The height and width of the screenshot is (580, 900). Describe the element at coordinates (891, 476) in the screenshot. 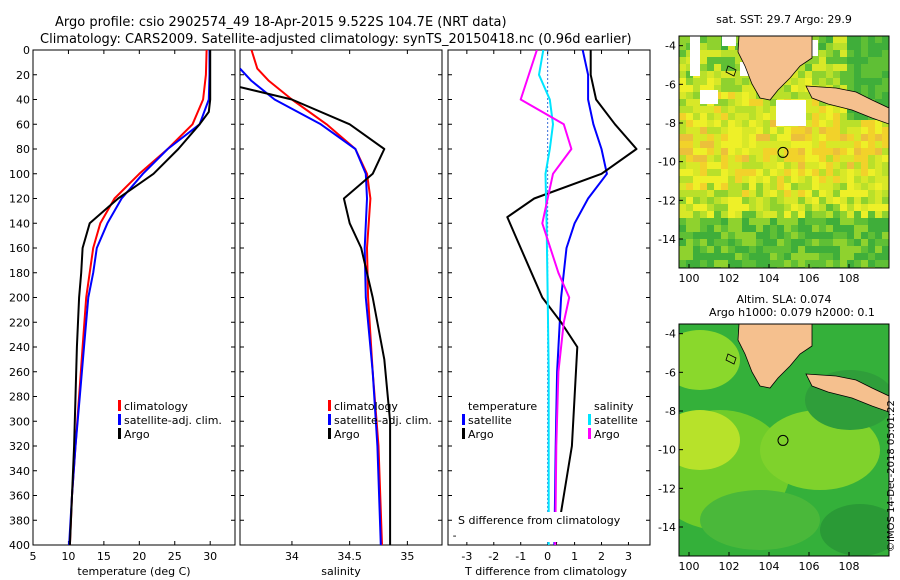

I see `imos-watermark: ©IMOS 14-Dec-2018 05:01:22` at that location.